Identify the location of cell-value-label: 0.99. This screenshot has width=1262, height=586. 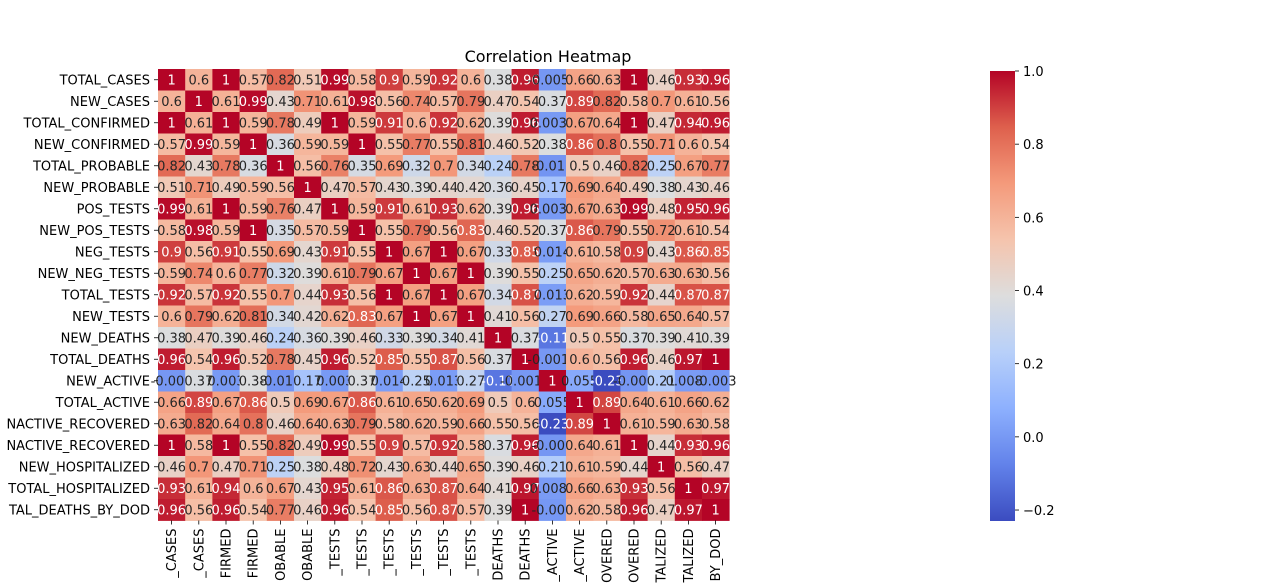
(198, 145).